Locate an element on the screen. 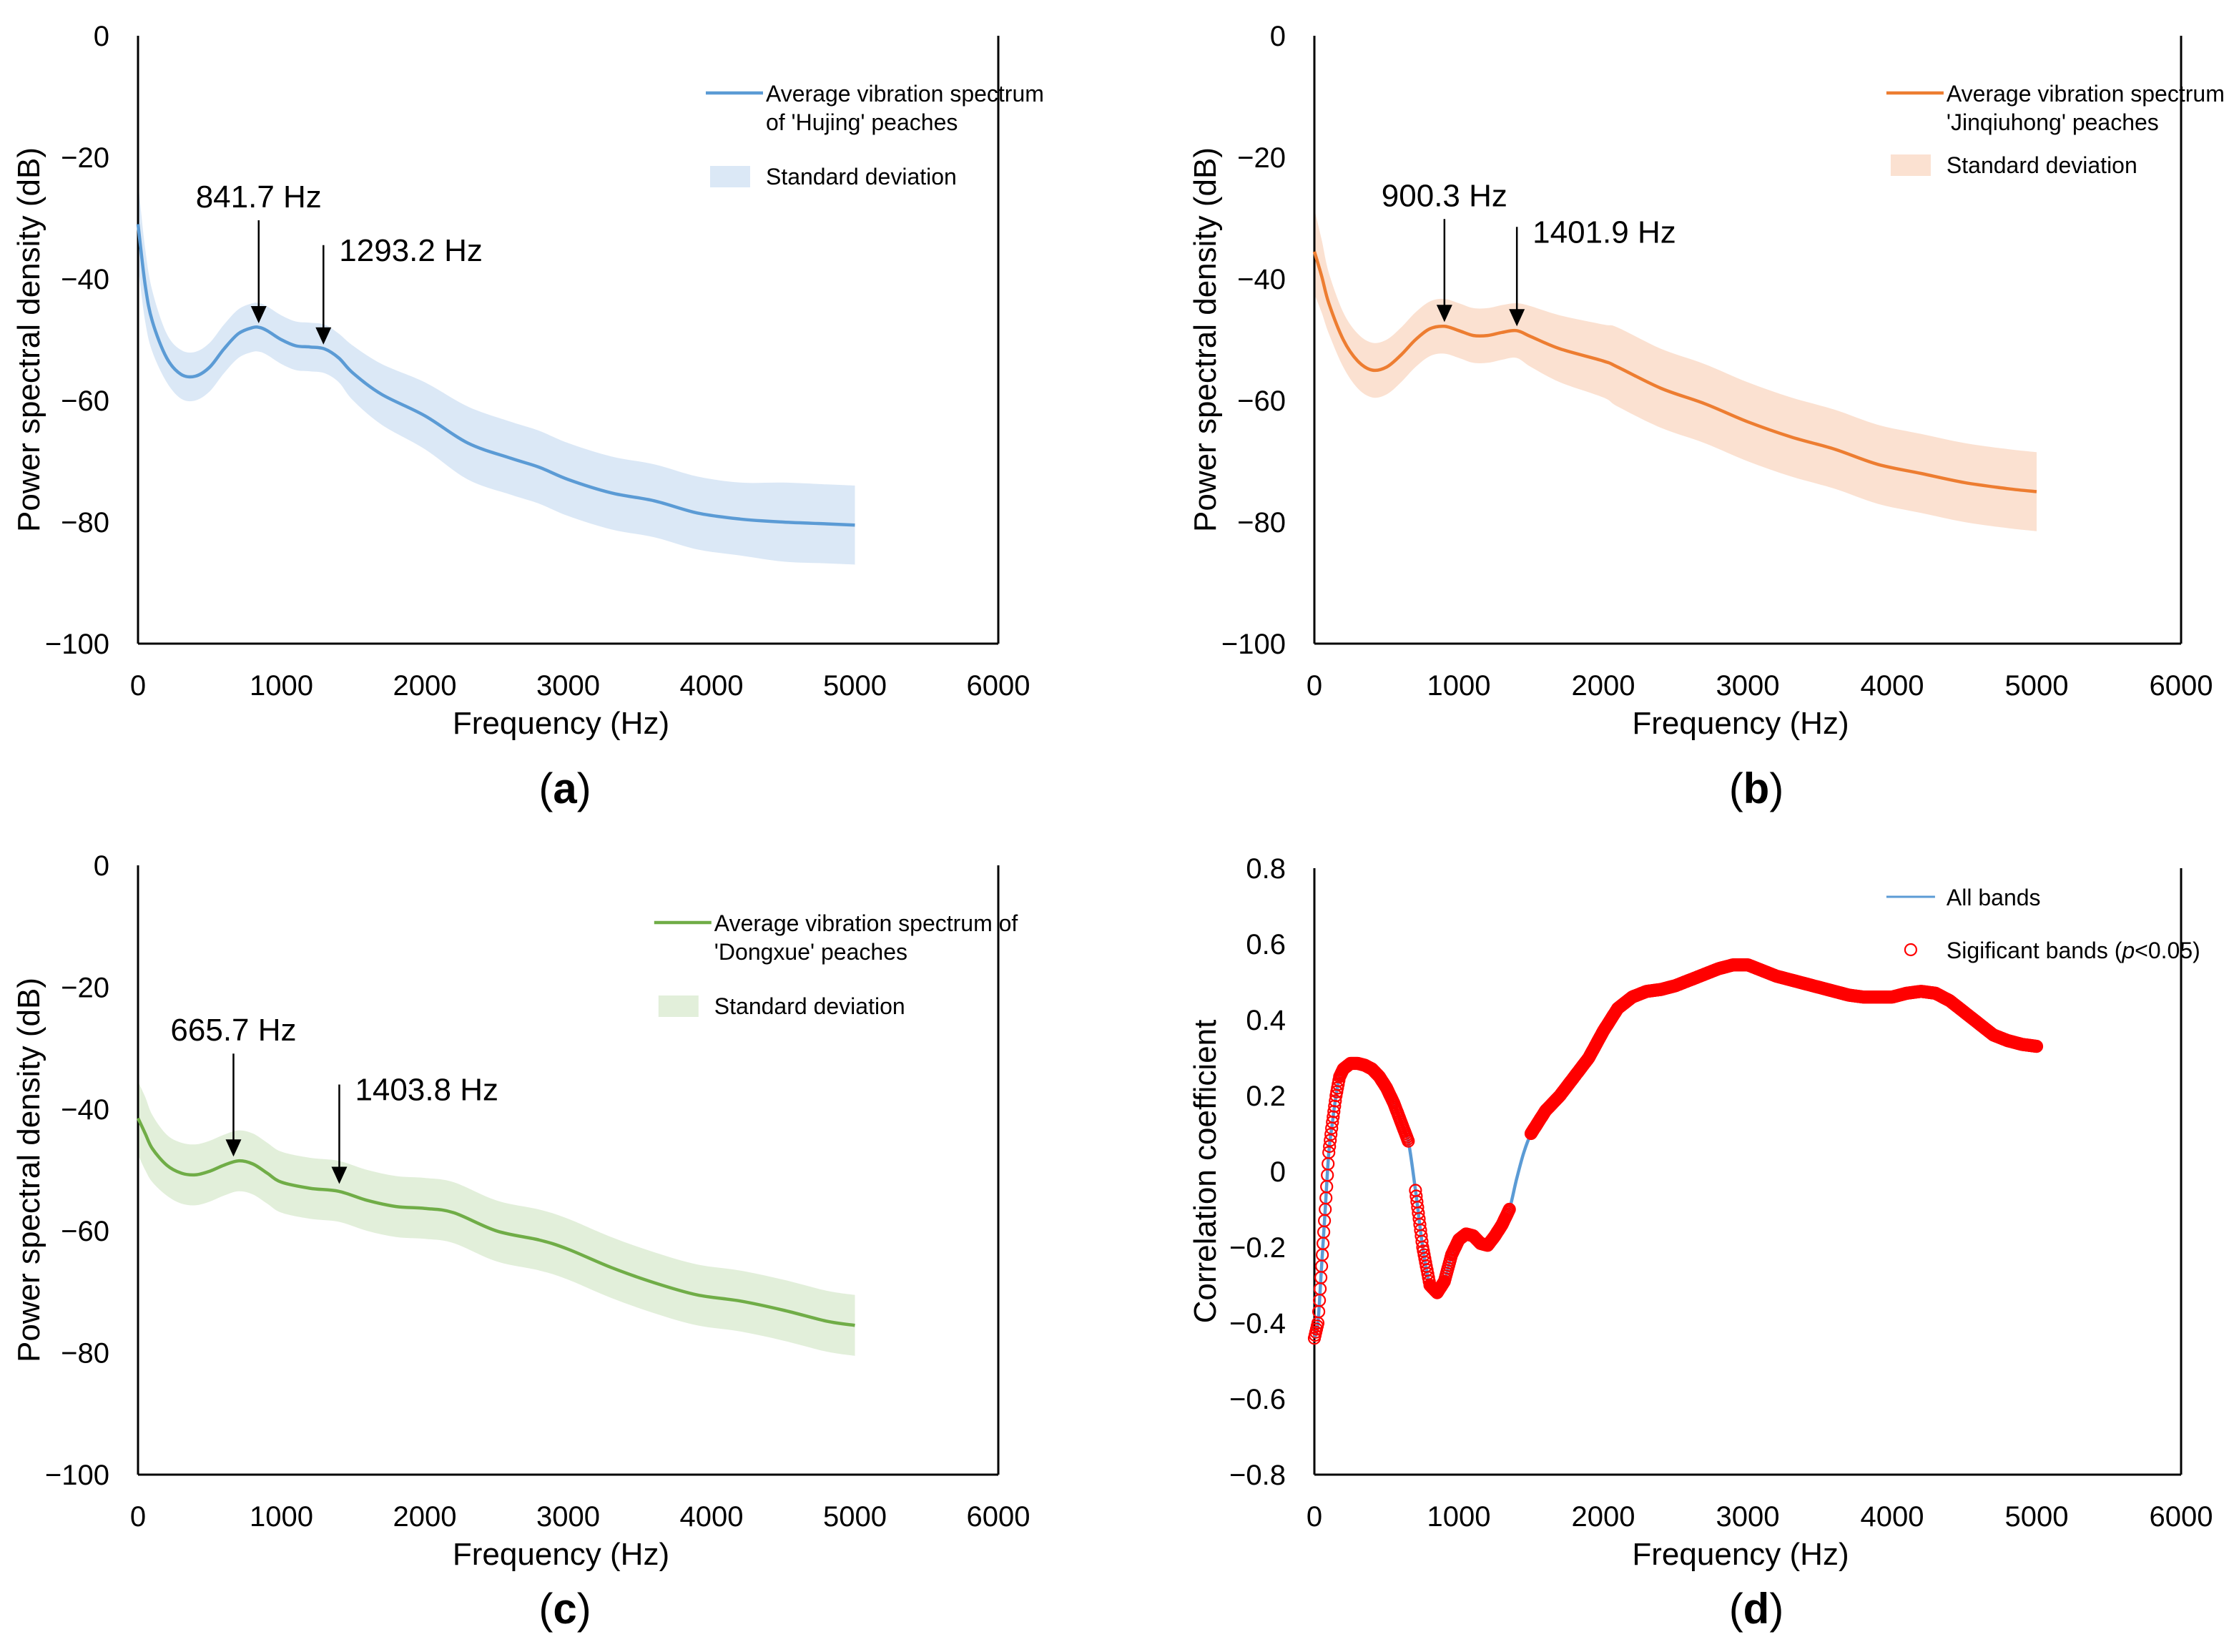 Image resolution: width=2229 pixels, height=1652 pixels. legend-line-label: of 'Hujing' peaches is located at coordinates (862, 122).